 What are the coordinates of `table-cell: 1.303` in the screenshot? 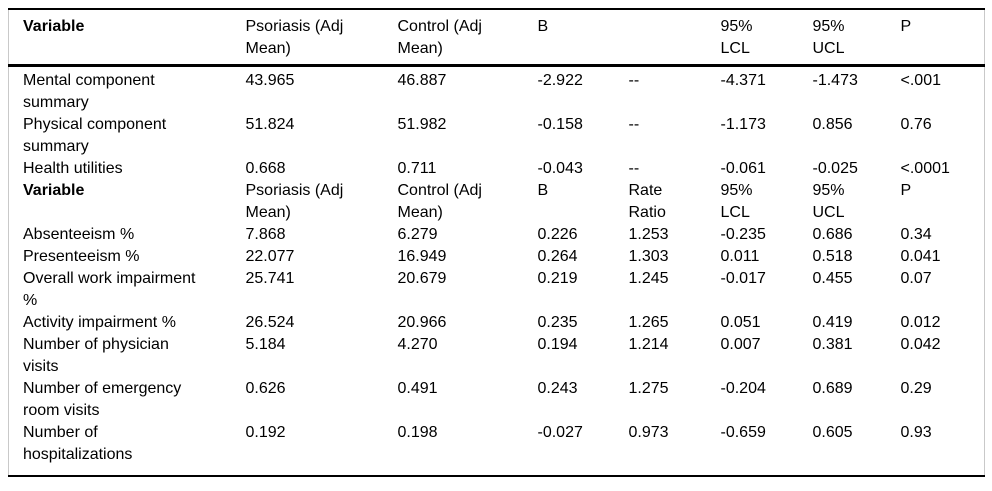 It's located at (648, 256).